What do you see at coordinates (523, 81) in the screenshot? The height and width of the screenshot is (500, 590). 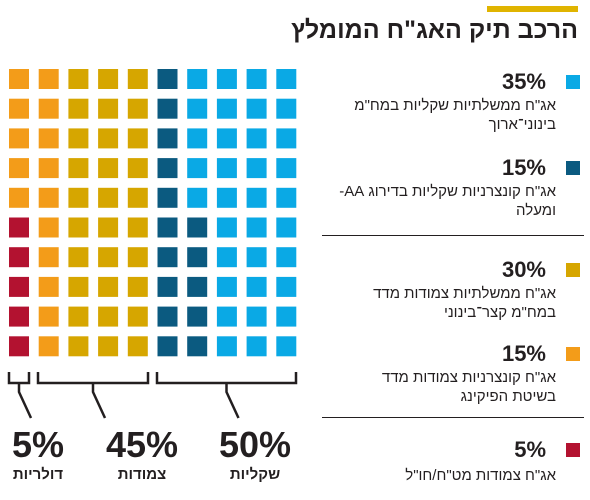 I see `legend-percent: 35%` at bounding box center [523, 81].